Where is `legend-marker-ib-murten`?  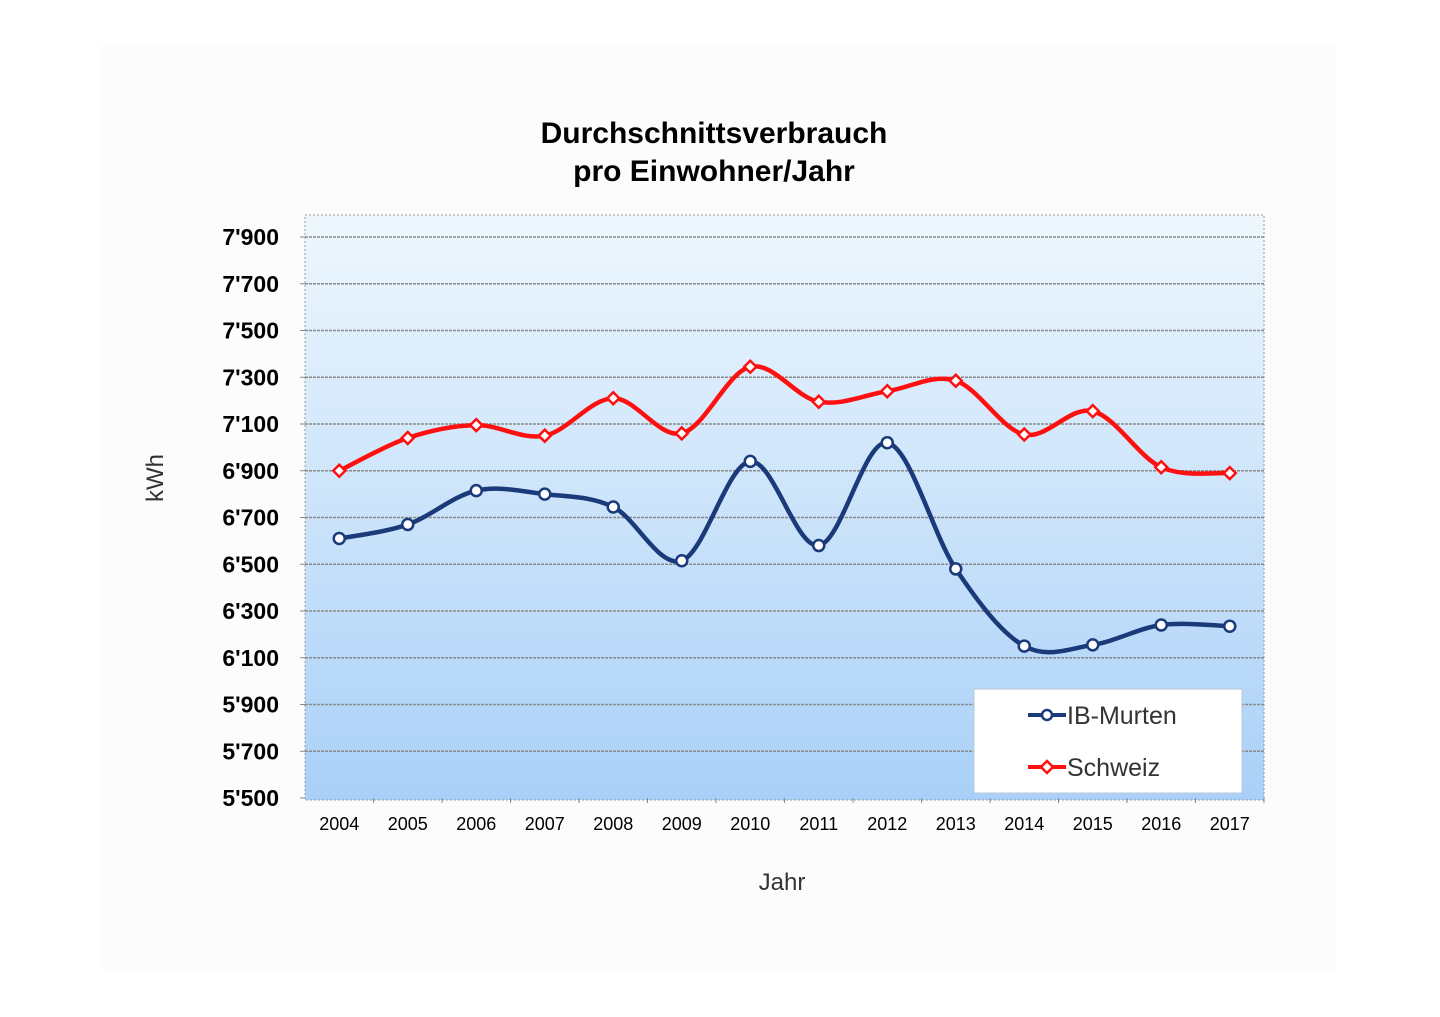 legend-marker-ib-murten is located at coordinates (1047, 715).